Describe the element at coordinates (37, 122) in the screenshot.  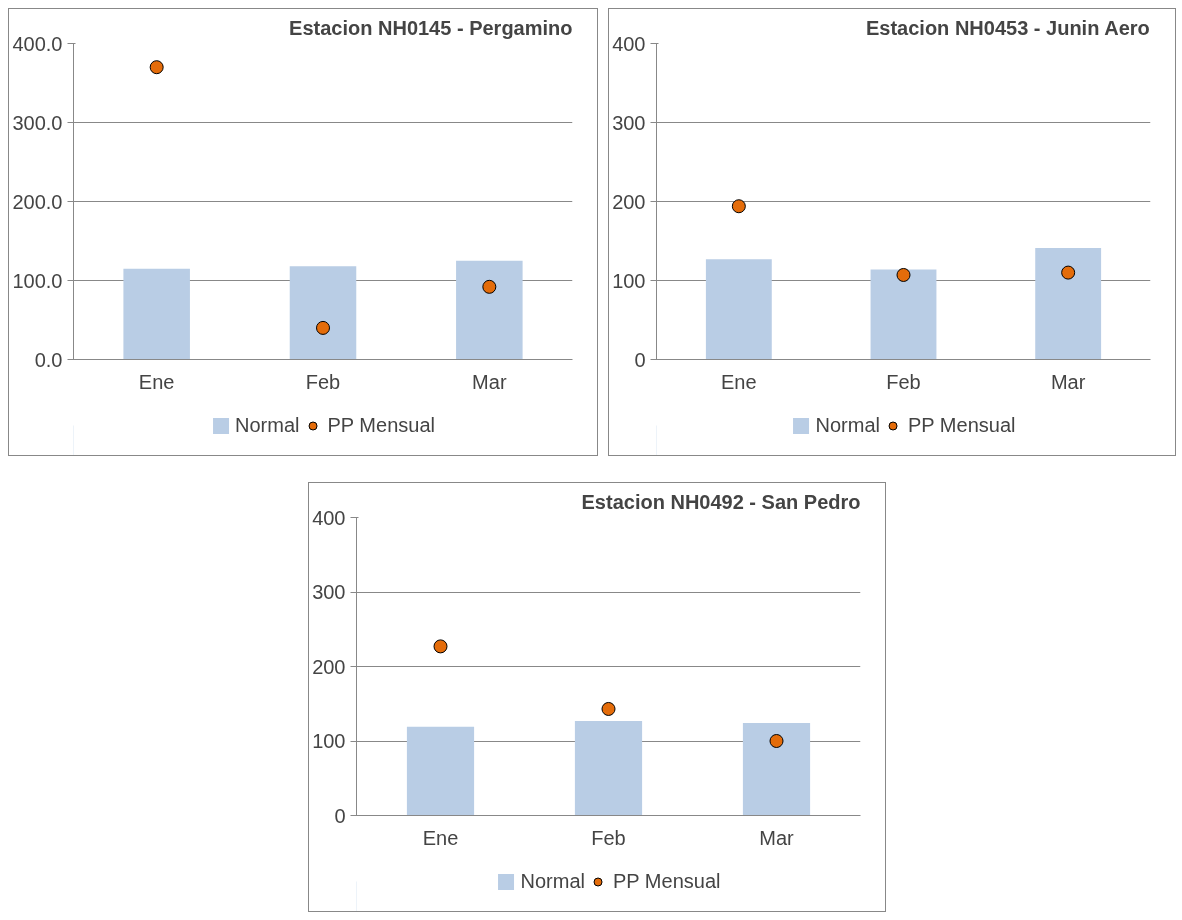
I see `y-tick-label: 300.0` at that location.